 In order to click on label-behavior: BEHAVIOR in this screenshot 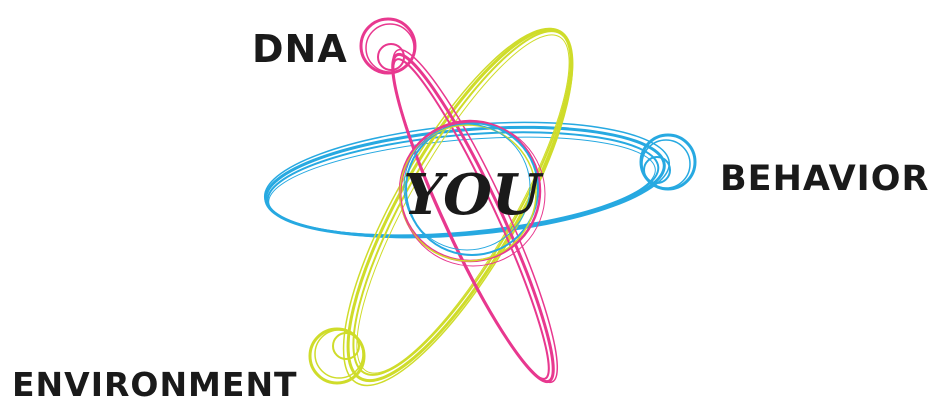, I will do `click(824, 179)`.